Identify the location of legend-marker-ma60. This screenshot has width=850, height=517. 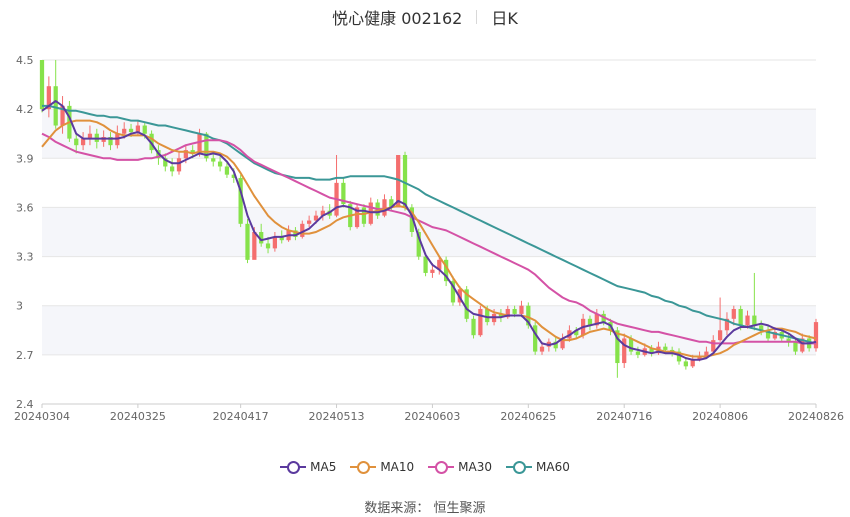
(519, 467).